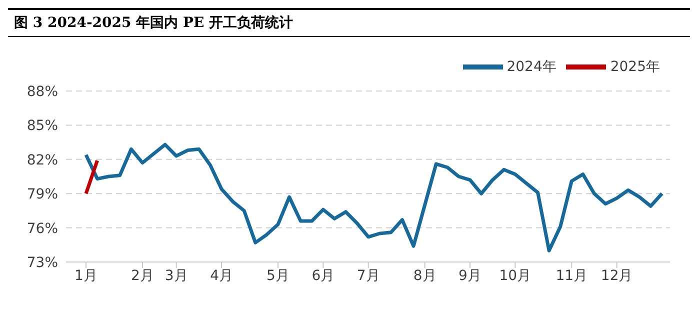 The width and height of the screenshot is (698, 330). I want to click on y-tick-label: 79%, so click(42, 194).